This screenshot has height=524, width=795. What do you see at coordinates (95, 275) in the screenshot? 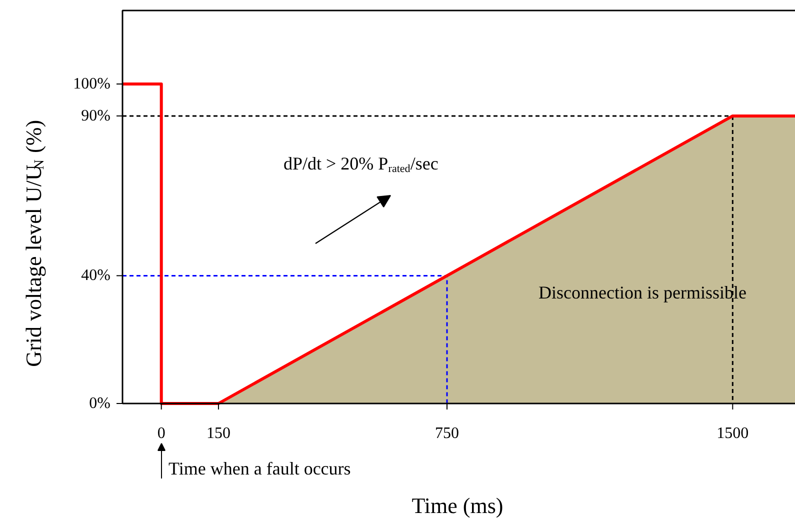
I see `y-tick-label: 40%` at bounding box center [95, 275].